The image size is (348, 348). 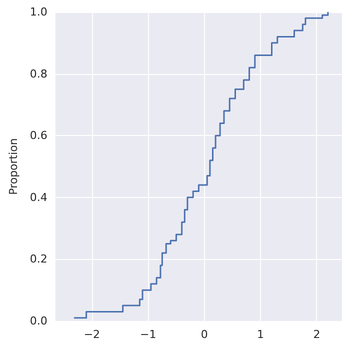 What do you see at coordinates (204, 334) in the screenshot?
I see `x-tick-label: 0` at bounding box center [204, 334].